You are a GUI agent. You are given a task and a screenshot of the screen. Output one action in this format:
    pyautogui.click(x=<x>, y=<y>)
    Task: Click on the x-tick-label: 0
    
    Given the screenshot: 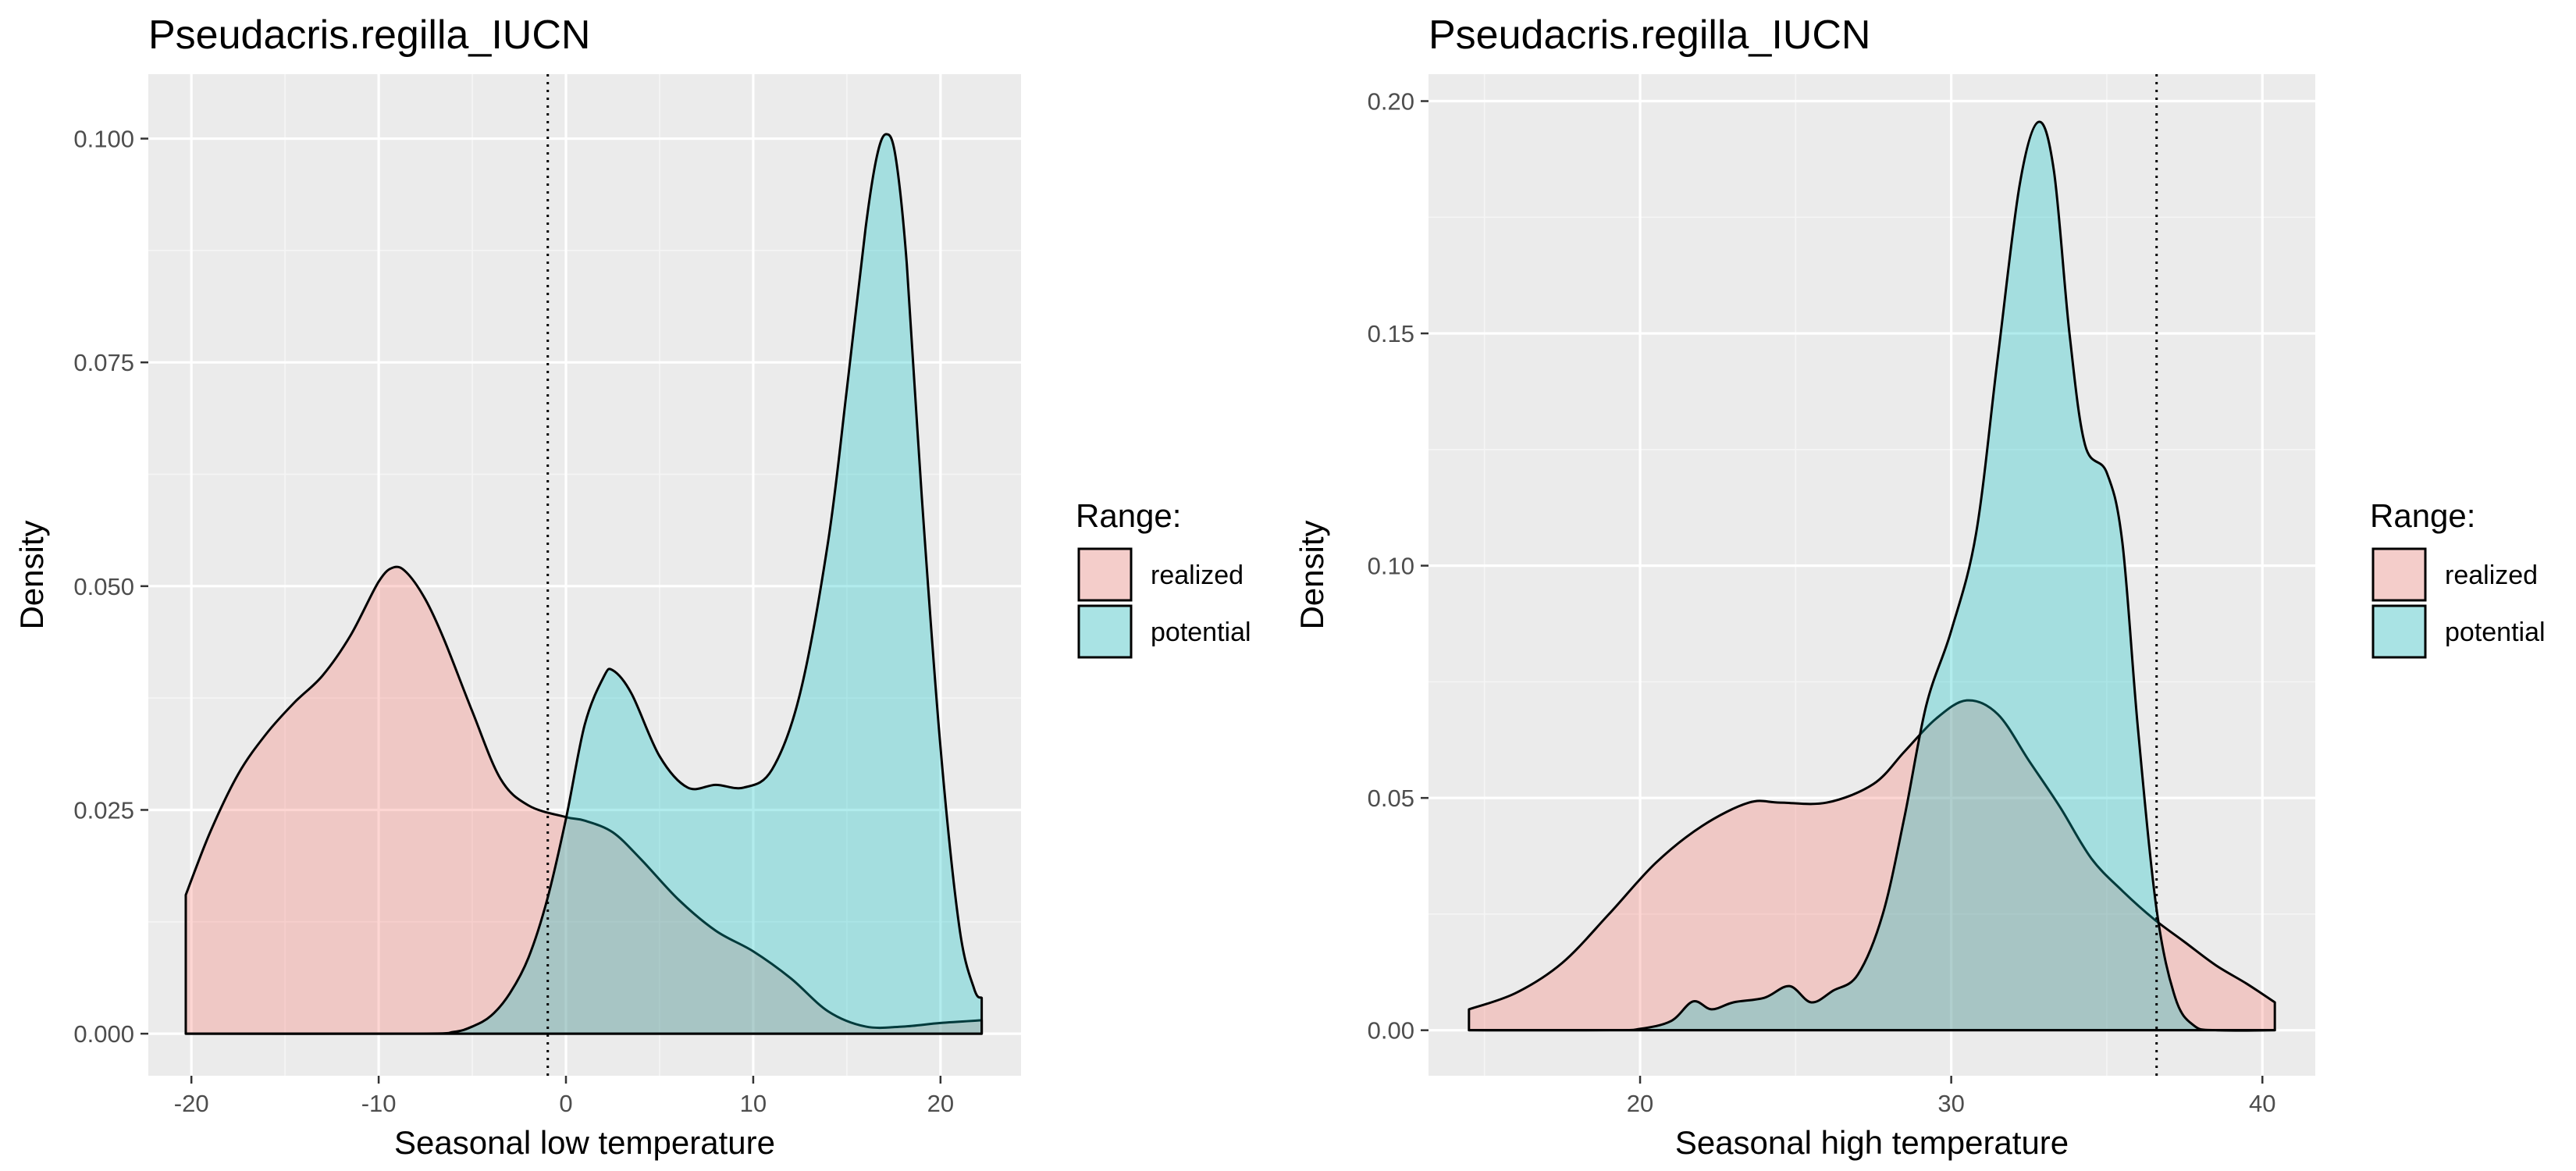 What is the action you would take?
    pyautogui.click(x=565, y=1103)
    